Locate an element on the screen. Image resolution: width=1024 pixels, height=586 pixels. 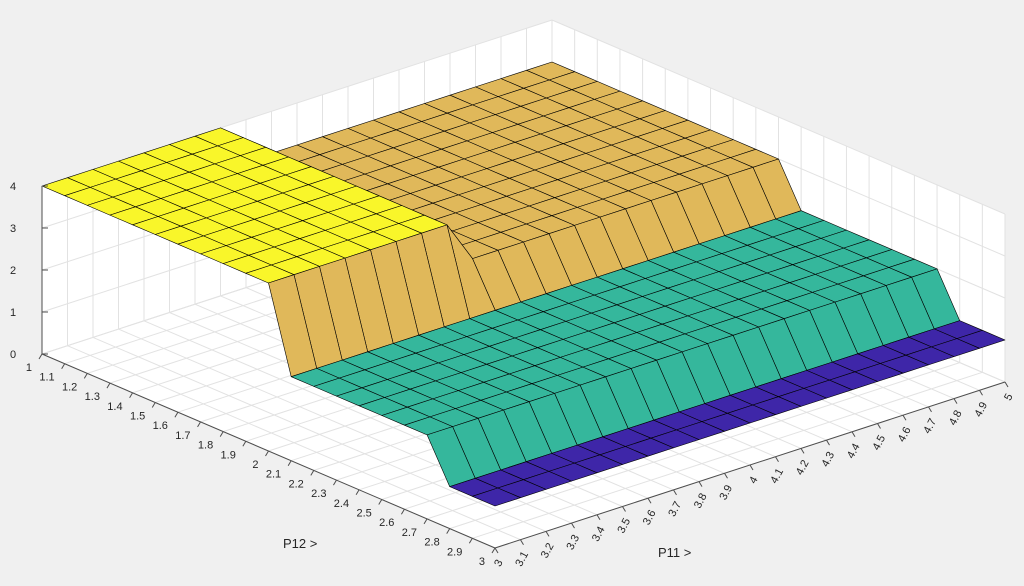
x-tick-label: 4.4 is located at coordinates (854, 451).